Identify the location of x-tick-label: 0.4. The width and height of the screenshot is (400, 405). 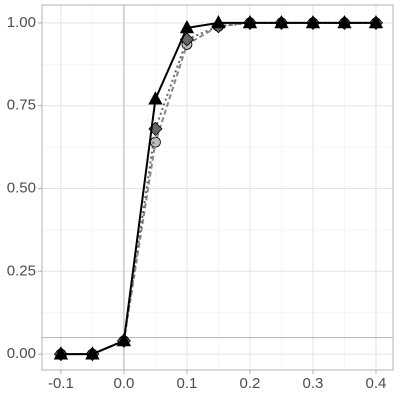
(376, 383).